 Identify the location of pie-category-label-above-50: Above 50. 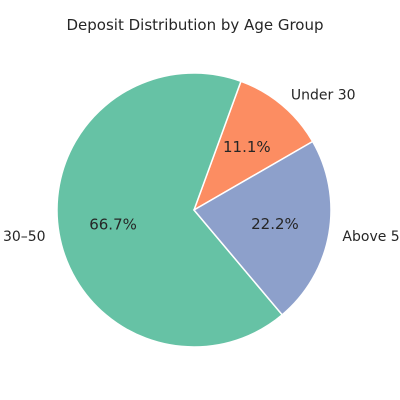
(371, 237).